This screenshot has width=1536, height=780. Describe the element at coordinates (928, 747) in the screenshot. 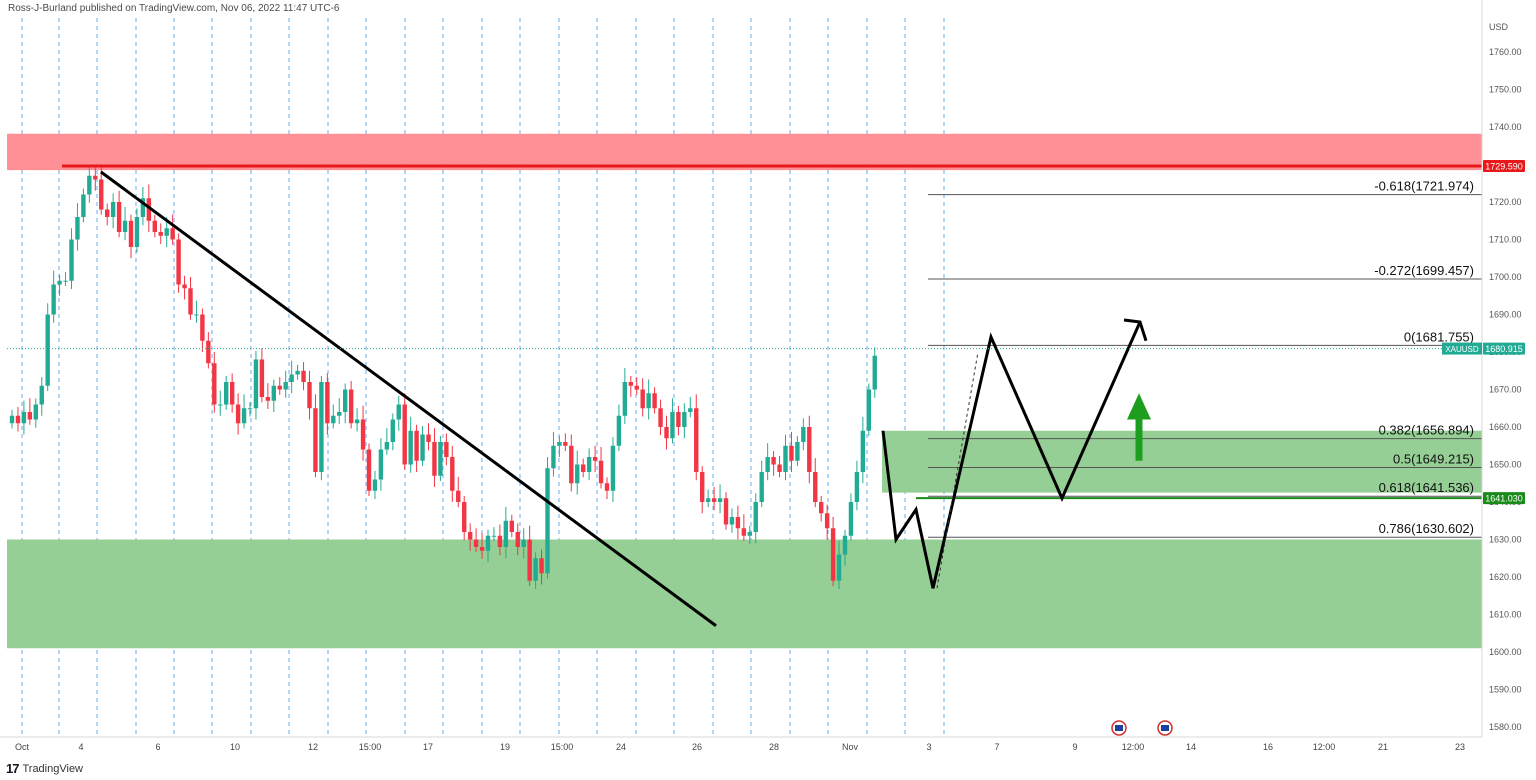

I see `time-tick-label: 3` at that location.